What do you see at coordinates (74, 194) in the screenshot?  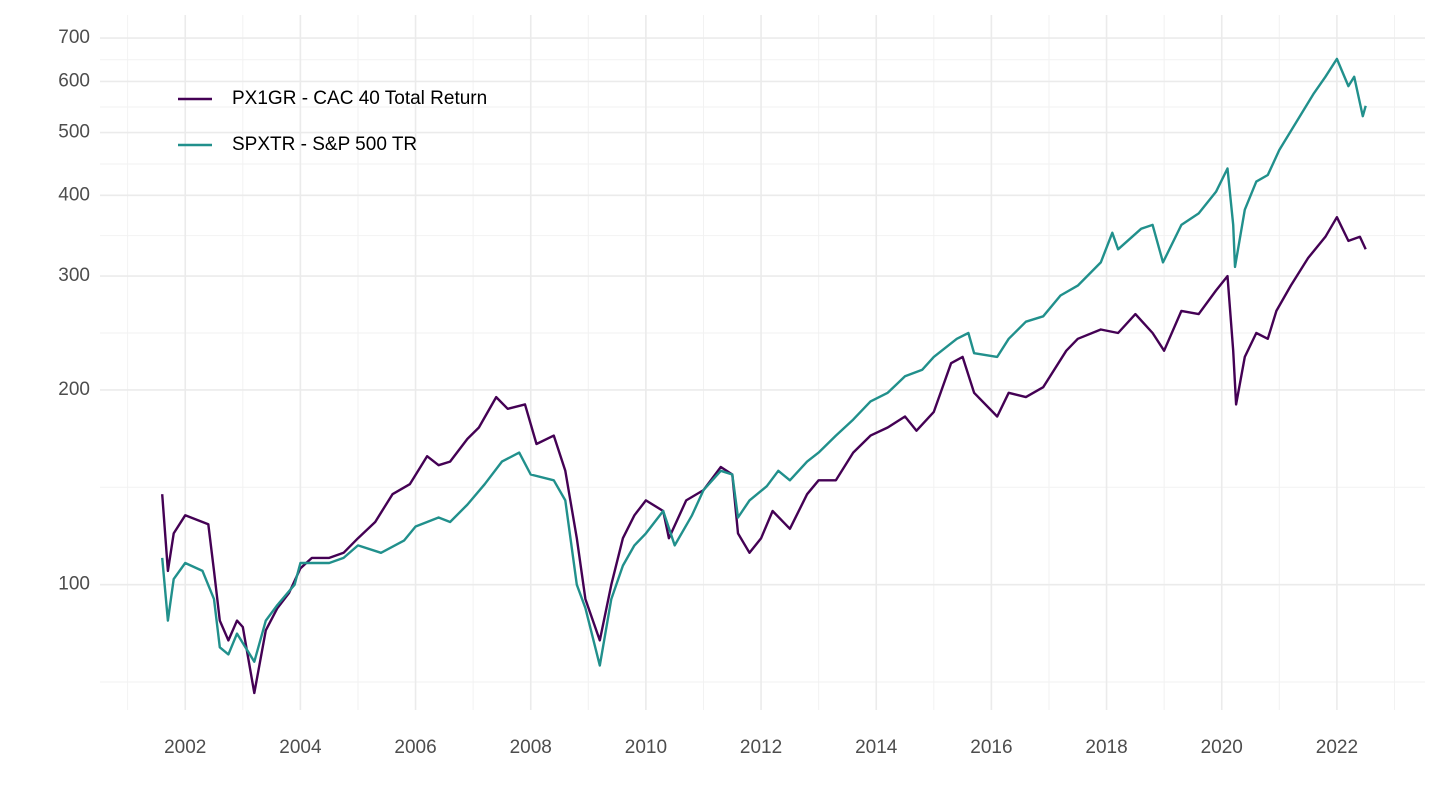 I see `y-tick-label: 400` at bounding box center [74, 194].